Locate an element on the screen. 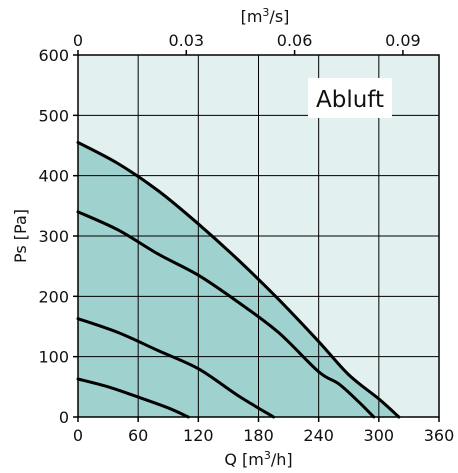 This screenshot has height=473, width=458. annotation-text: Abluft is located at coordinates (350, 100).